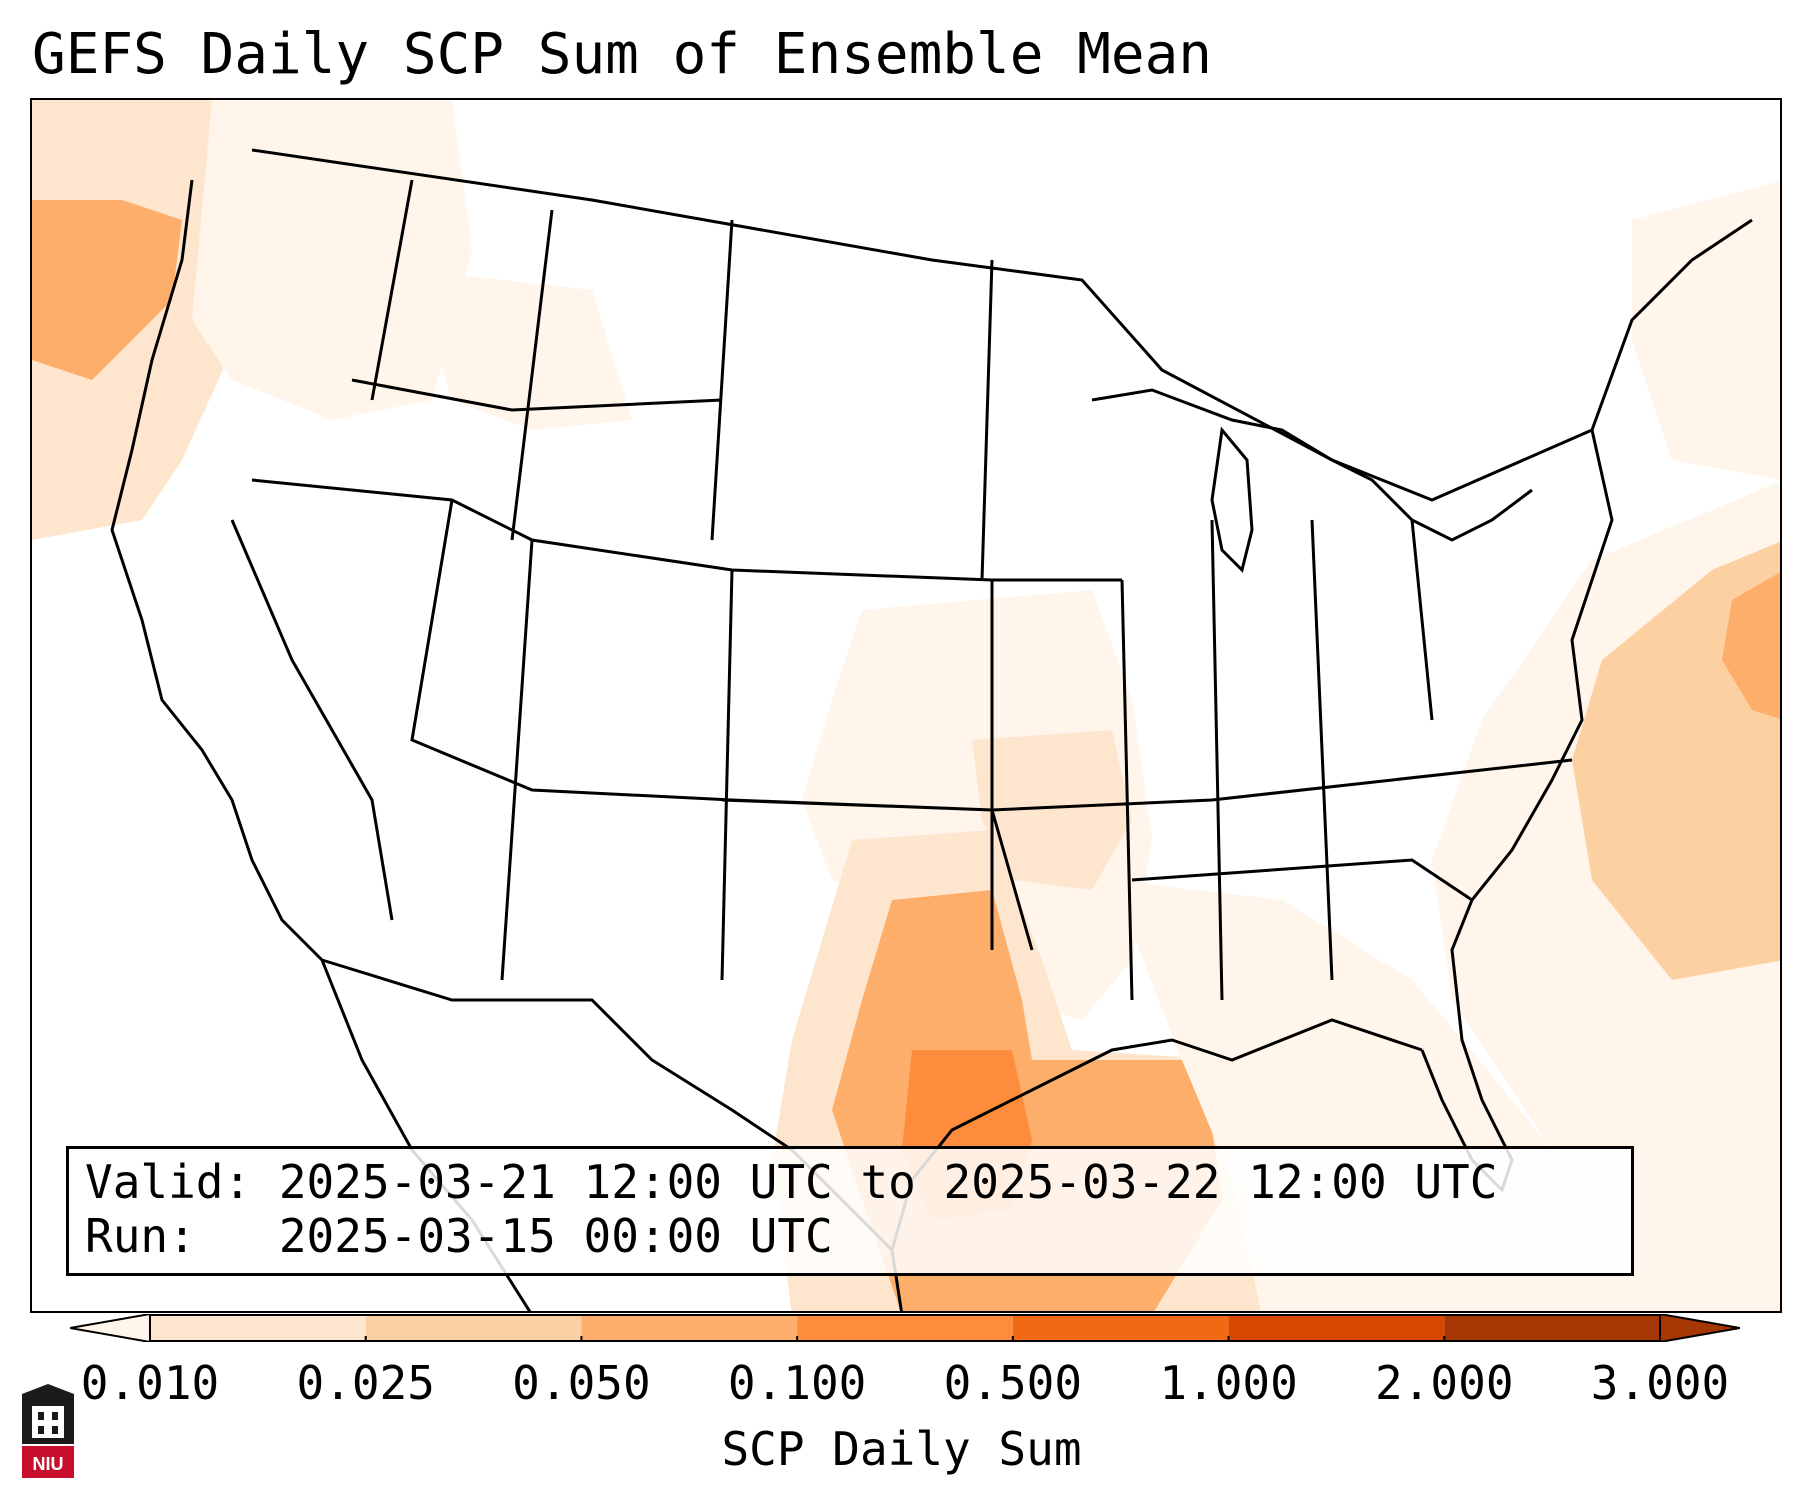  I want to click on shading-plains-light, so click(977, 805).